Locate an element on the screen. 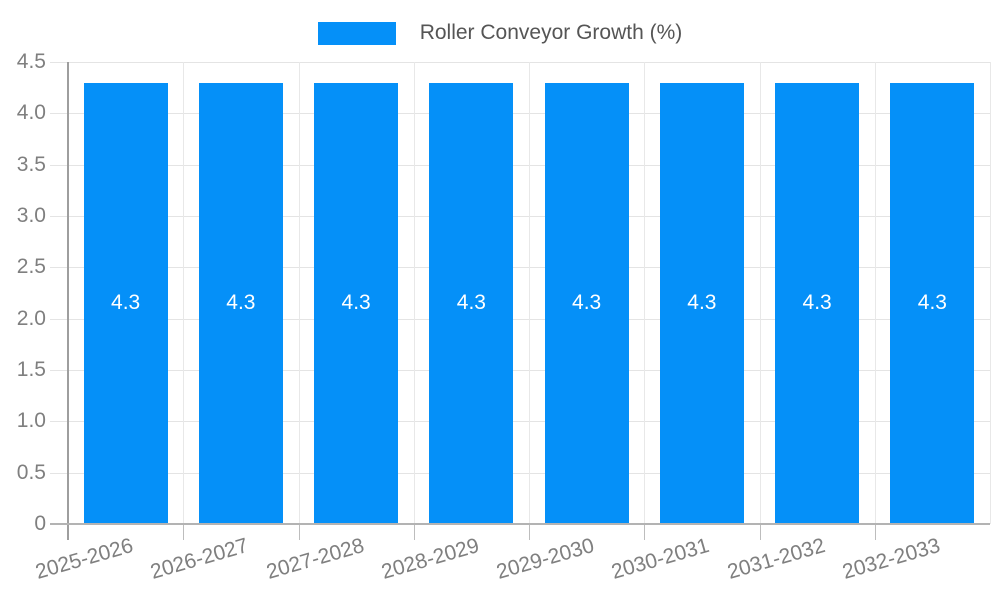 This screenshot has width=1000, height=600. y-axis-tick-label: 2.0 is located at coordinates (31, 318).